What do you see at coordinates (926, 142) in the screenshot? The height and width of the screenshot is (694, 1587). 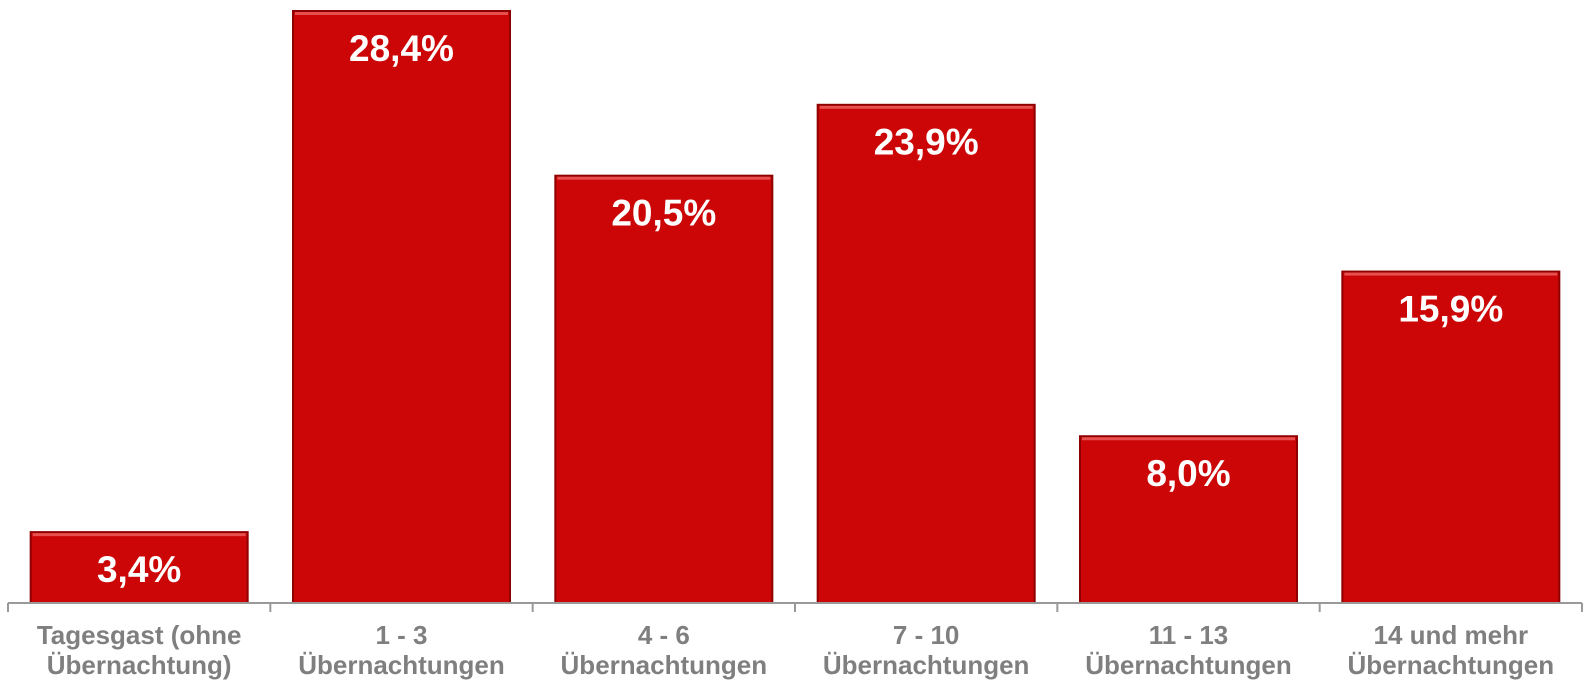 I see `value-label: 23,9%` at bounding box center [926, 142].